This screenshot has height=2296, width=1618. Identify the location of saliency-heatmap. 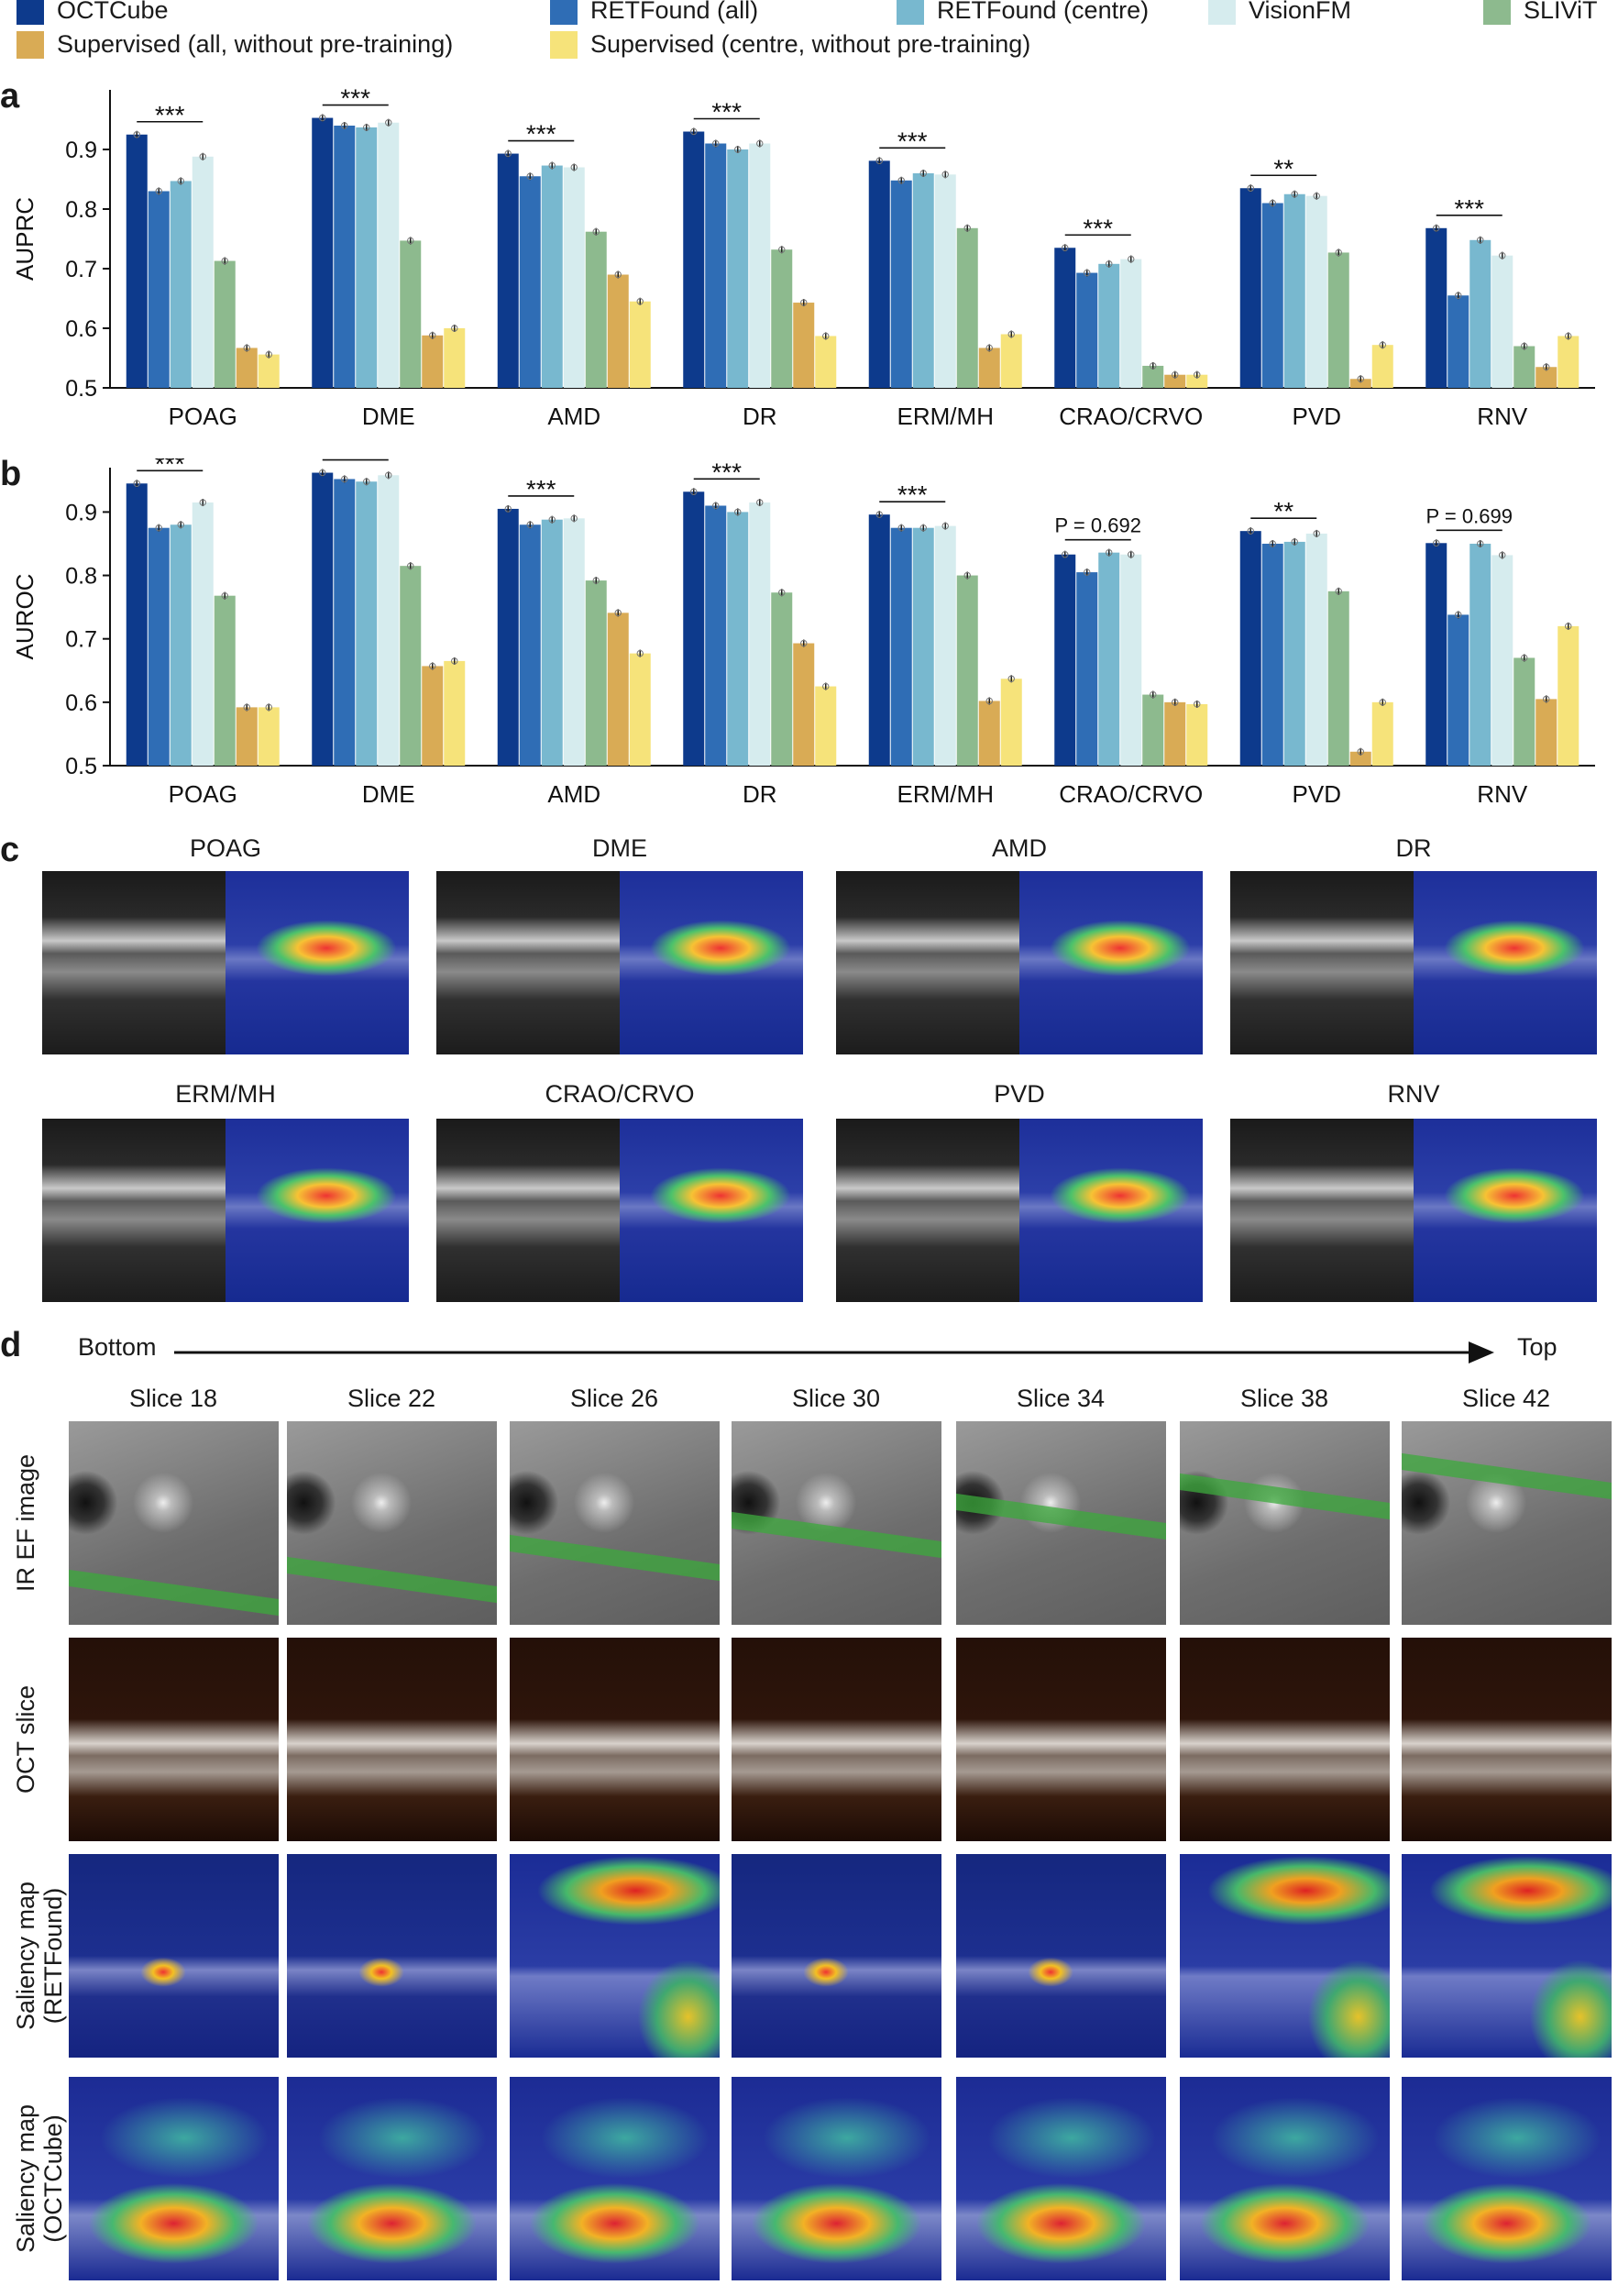
(1111, 962).